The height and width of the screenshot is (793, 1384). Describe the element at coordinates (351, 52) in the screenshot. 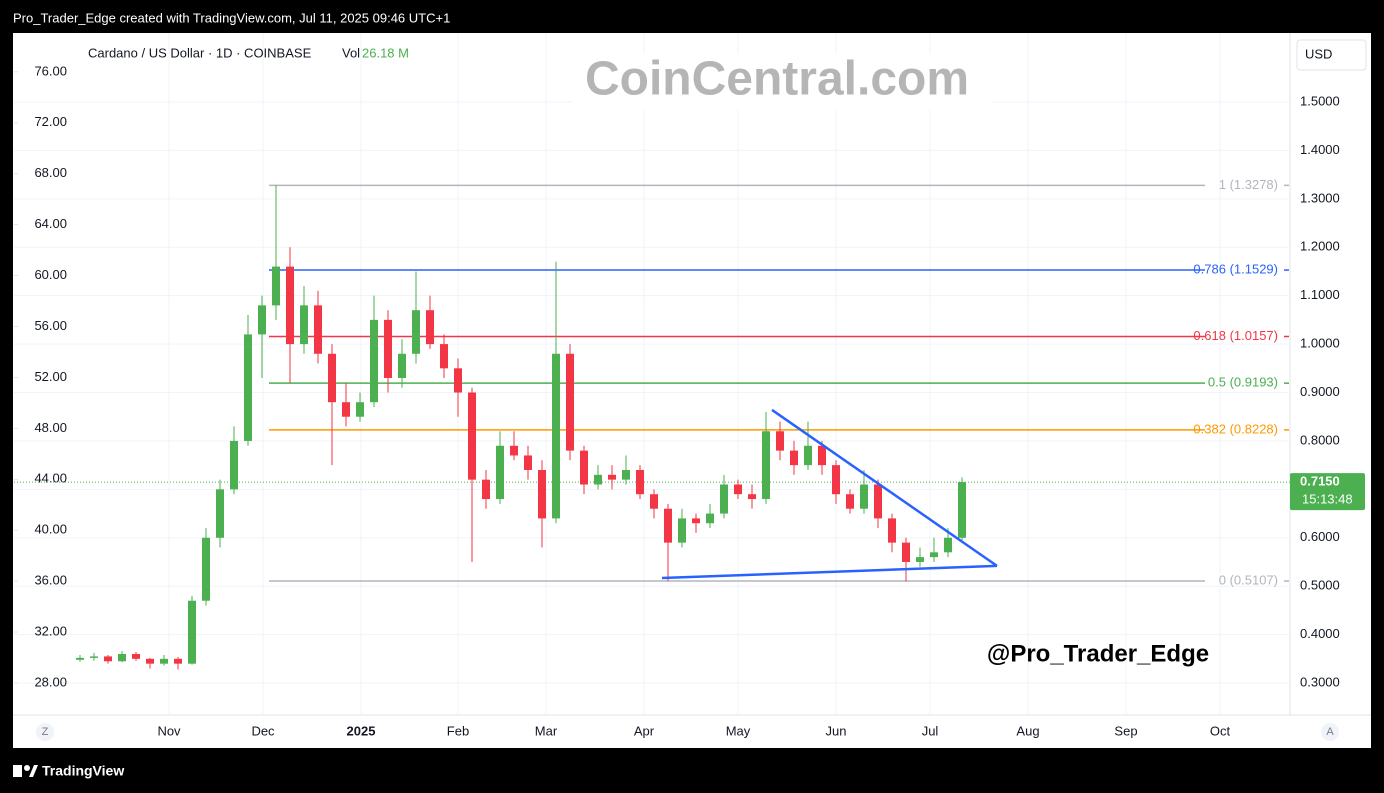

I see `volume-label: Vol` at that location.